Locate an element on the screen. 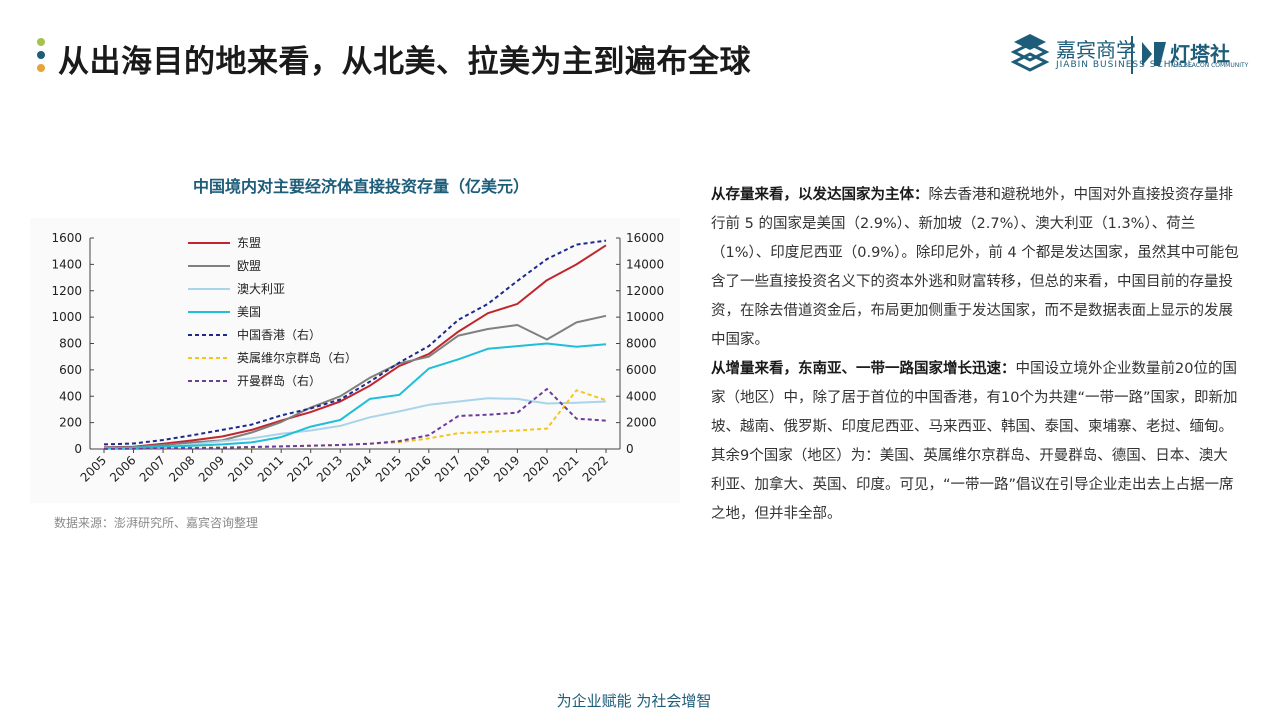 This screenshot has height=720, width=1280. legend-label-2: 欧盟 is located at coordinates (249, 266).